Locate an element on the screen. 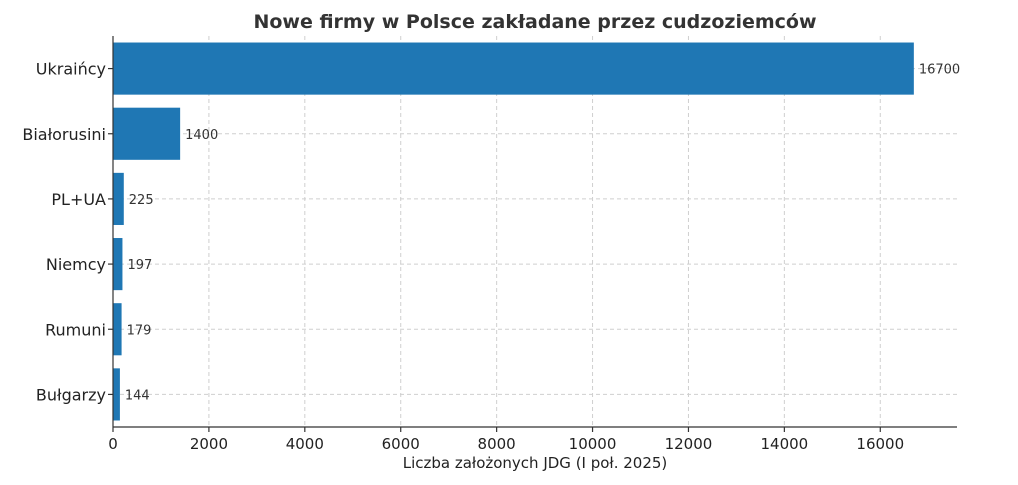  data-label: 197 is located at coordinates (139, 265).